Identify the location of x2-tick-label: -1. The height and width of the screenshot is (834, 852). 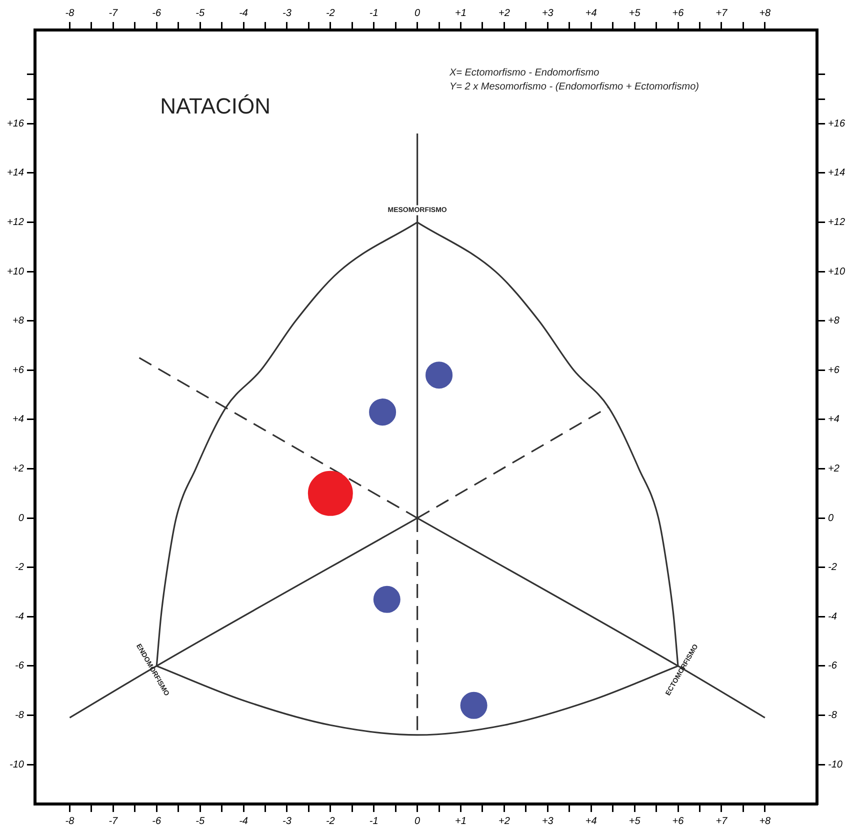
(373, 821).